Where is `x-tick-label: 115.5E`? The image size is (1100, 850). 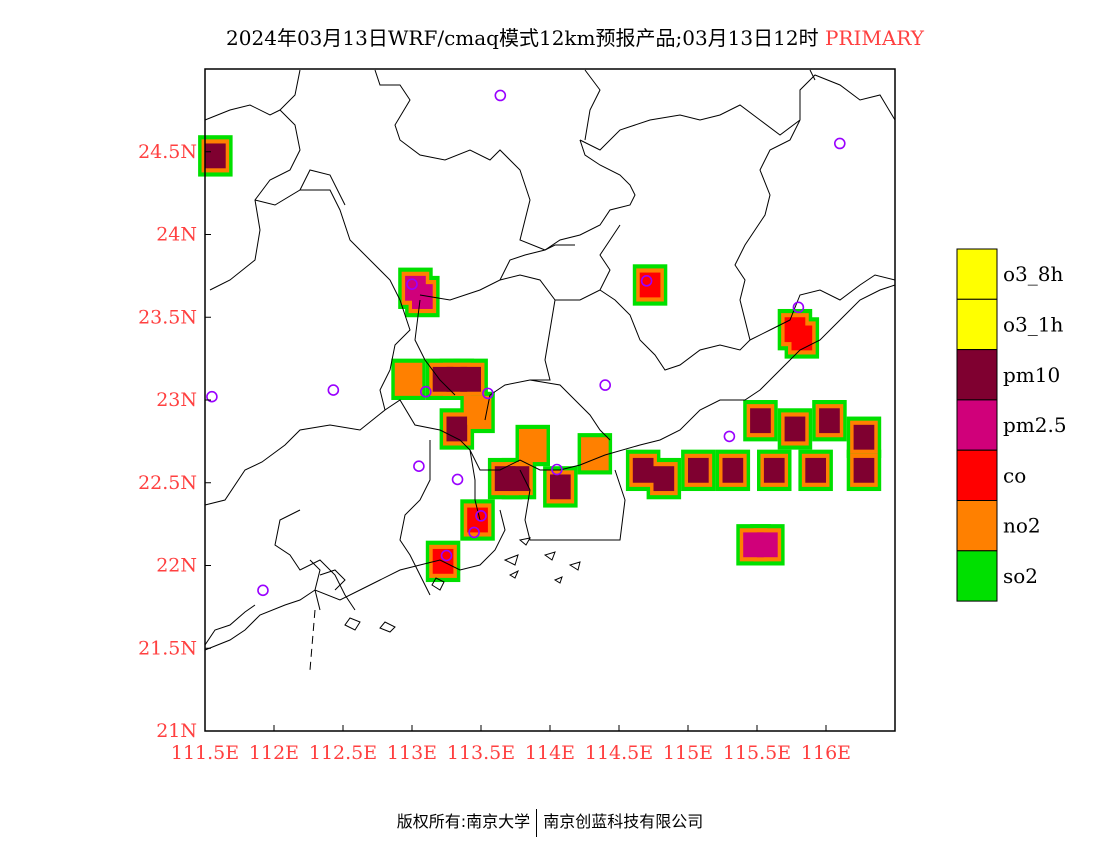
x-tick-label: 115.5E is located at coordinates (757, 753).